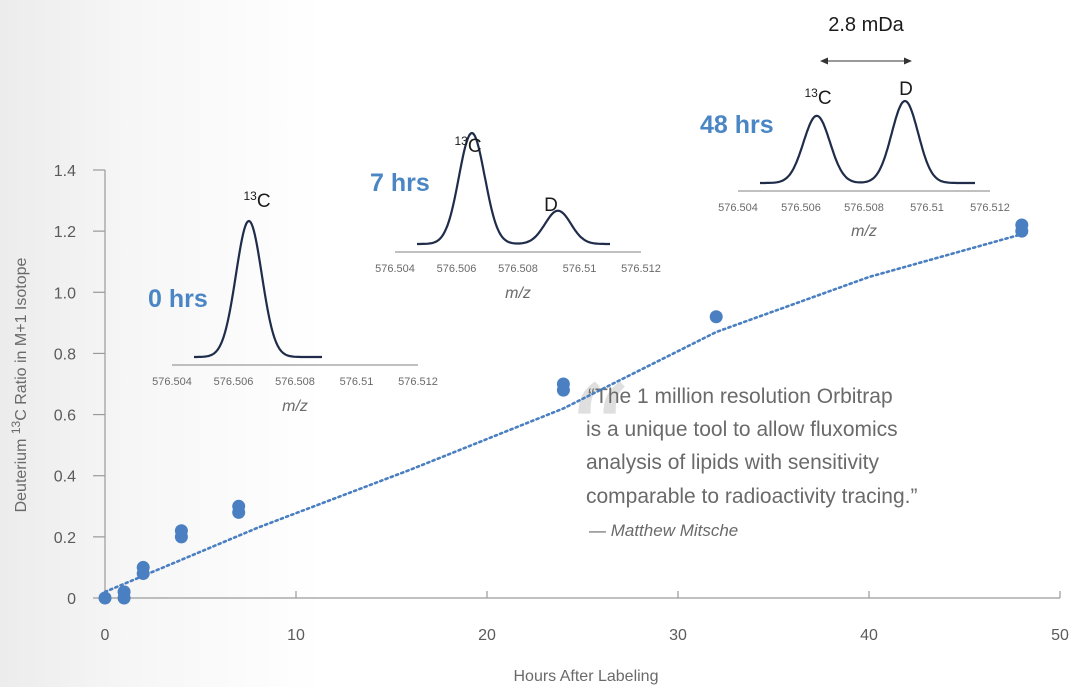 The width and height of the screenshot is (1073, 687). I want to click on quote-line-4: comparable to radioactivity tracing.”, so click(751, 496).